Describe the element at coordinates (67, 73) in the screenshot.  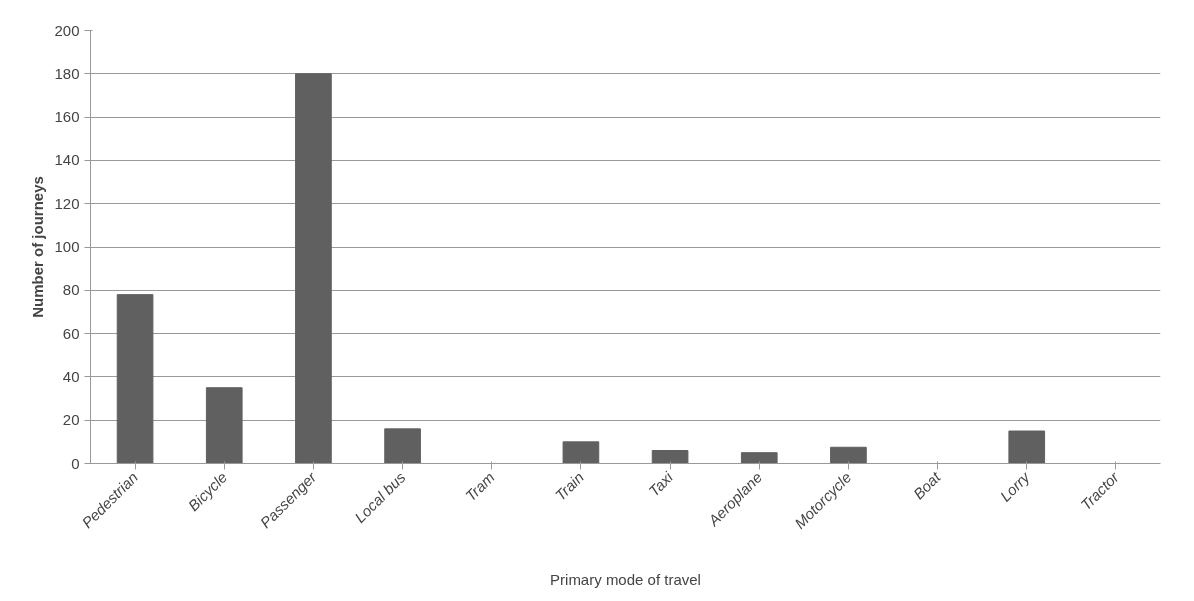
I see `y-tick-label: 180` at that location.